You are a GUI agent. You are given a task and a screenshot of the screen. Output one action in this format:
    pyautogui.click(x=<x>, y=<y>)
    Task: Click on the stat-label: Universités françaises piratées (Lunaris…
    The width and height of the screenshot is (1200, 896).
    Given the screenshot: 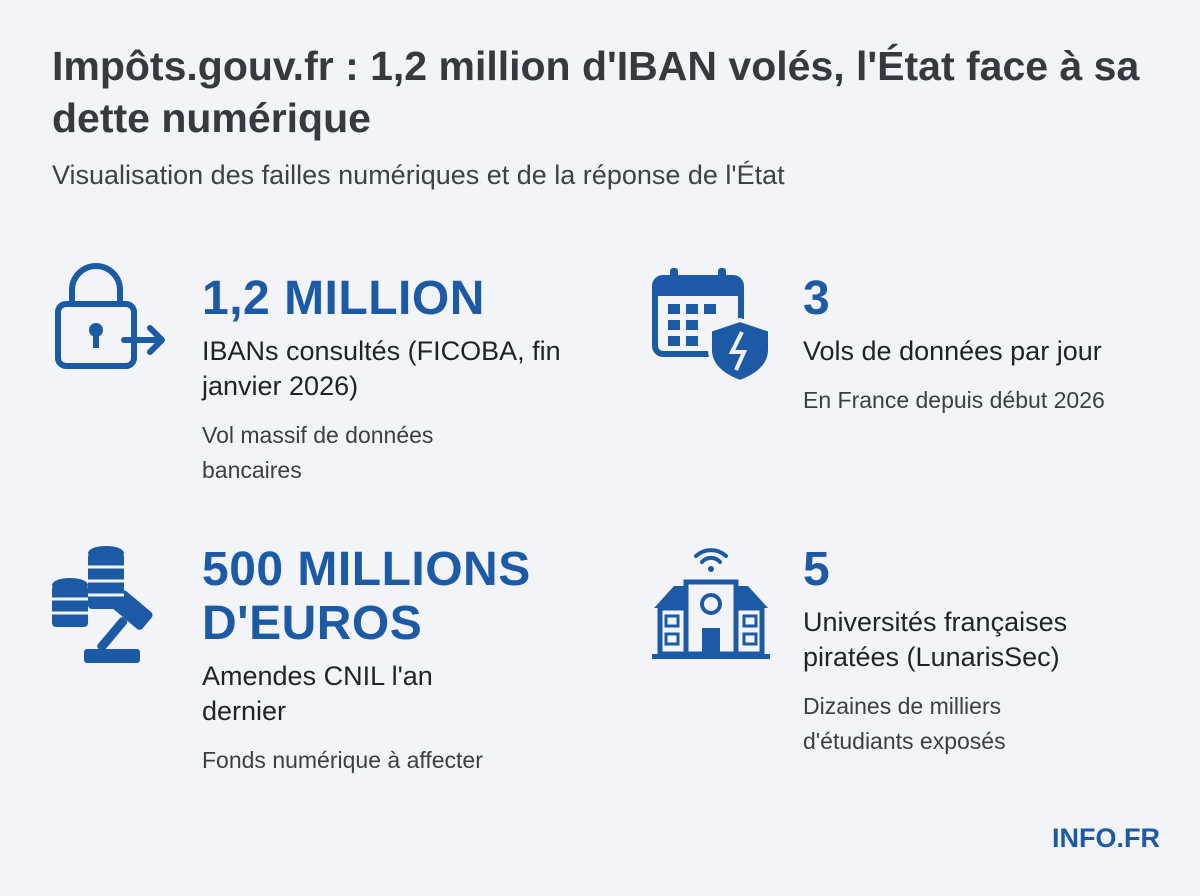 What is the action you would take?
    pyautogui.click(x=935, y=639)
    